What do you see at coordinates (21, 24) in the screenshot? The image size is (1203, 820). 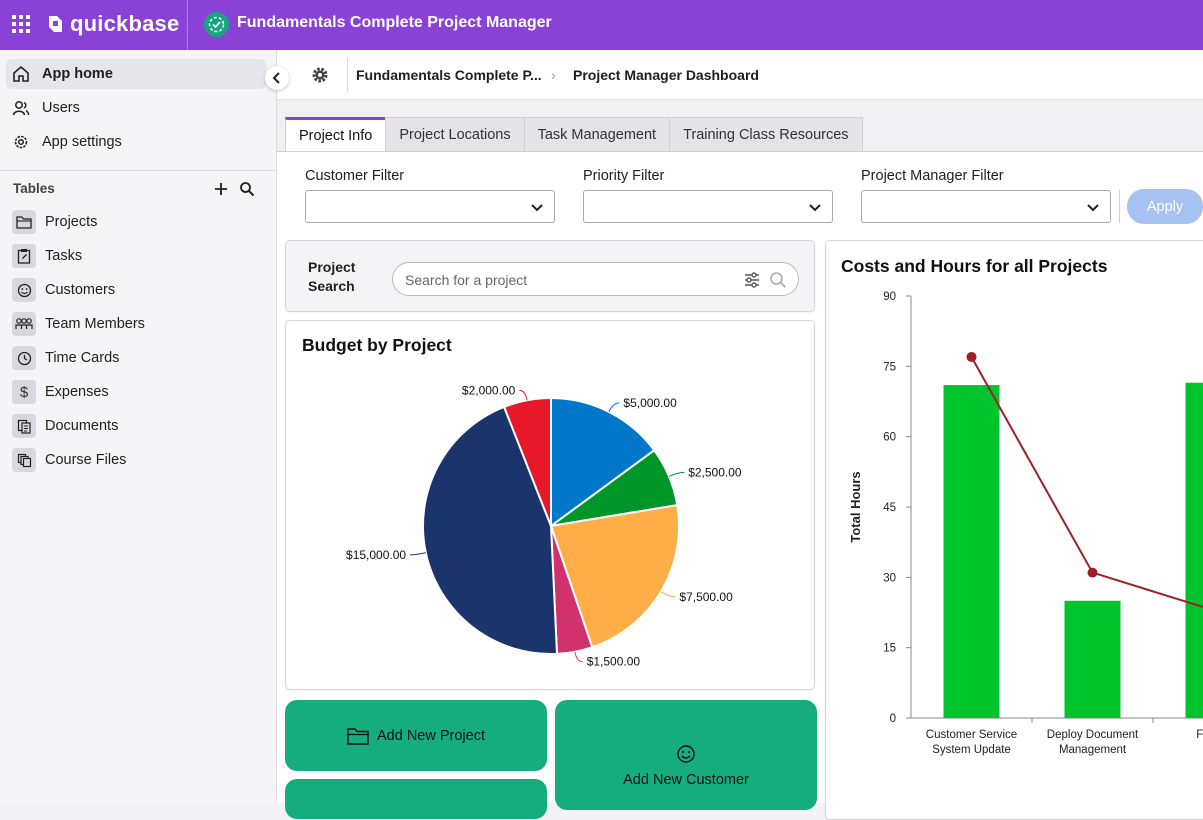 I see `app-grid-icon` at bounding box center [21, 24].